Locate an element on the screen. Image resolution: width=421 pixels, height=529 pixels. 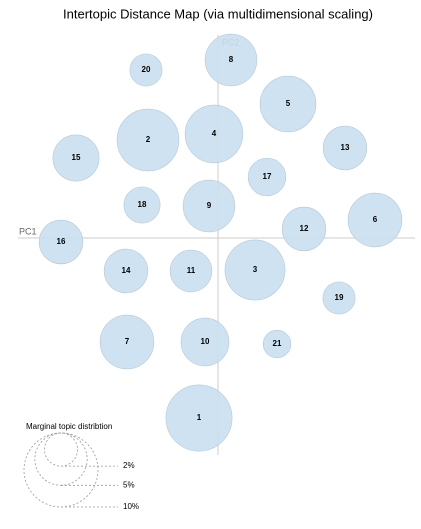
x-axis-label: PC1 is located at coordinates (28, 231).